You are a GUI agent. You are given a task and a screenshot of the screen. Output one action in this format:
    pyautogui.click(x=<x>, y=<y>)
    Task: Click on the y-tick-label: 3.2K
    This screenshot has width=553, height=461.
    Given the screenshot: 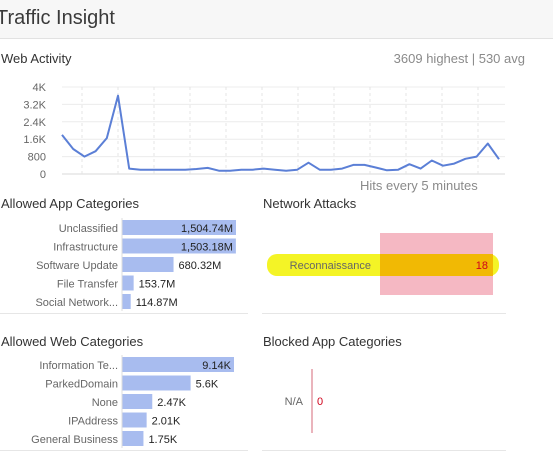 What is the action you would take?
    pyautogui.click(x=34, y=105)
    